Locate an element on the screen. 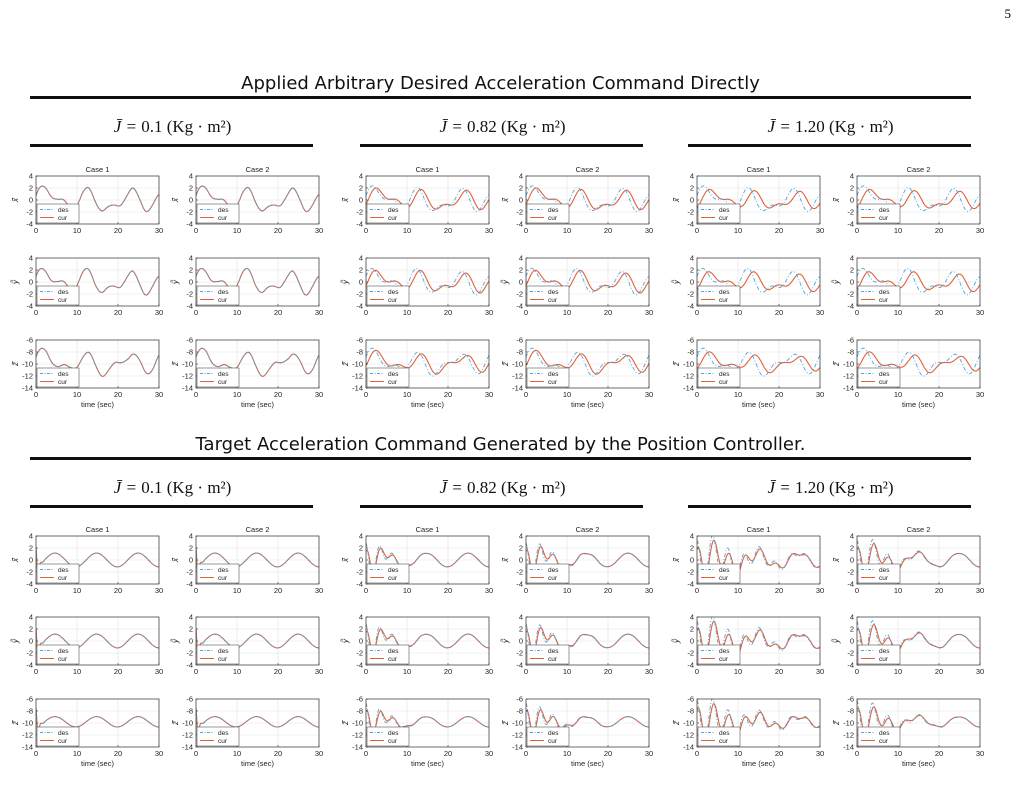 The height and width of the screenshot is (786, 1021). inertia-header-s1-g3: J̄ = 1.20 (Kg · m²) is located at coordinates (830, 126).